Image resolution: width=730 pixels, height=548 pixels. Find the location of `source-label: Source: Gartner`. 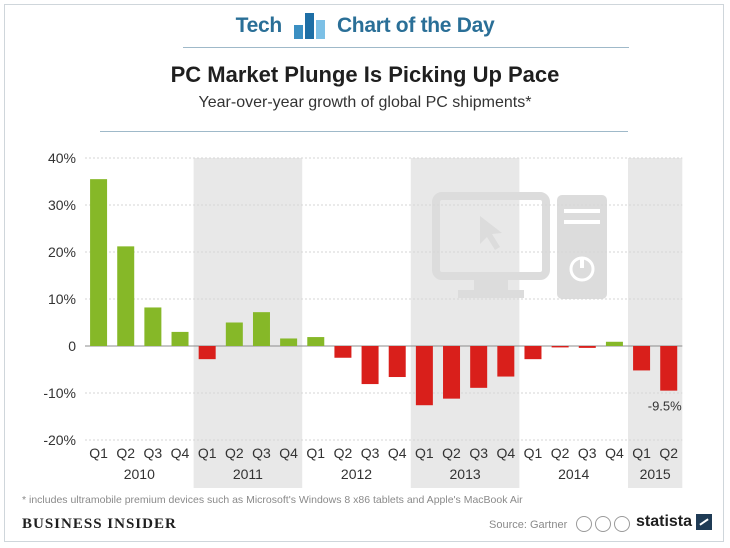

source-label: Source: Gartner is located at coordinates (528, 525).